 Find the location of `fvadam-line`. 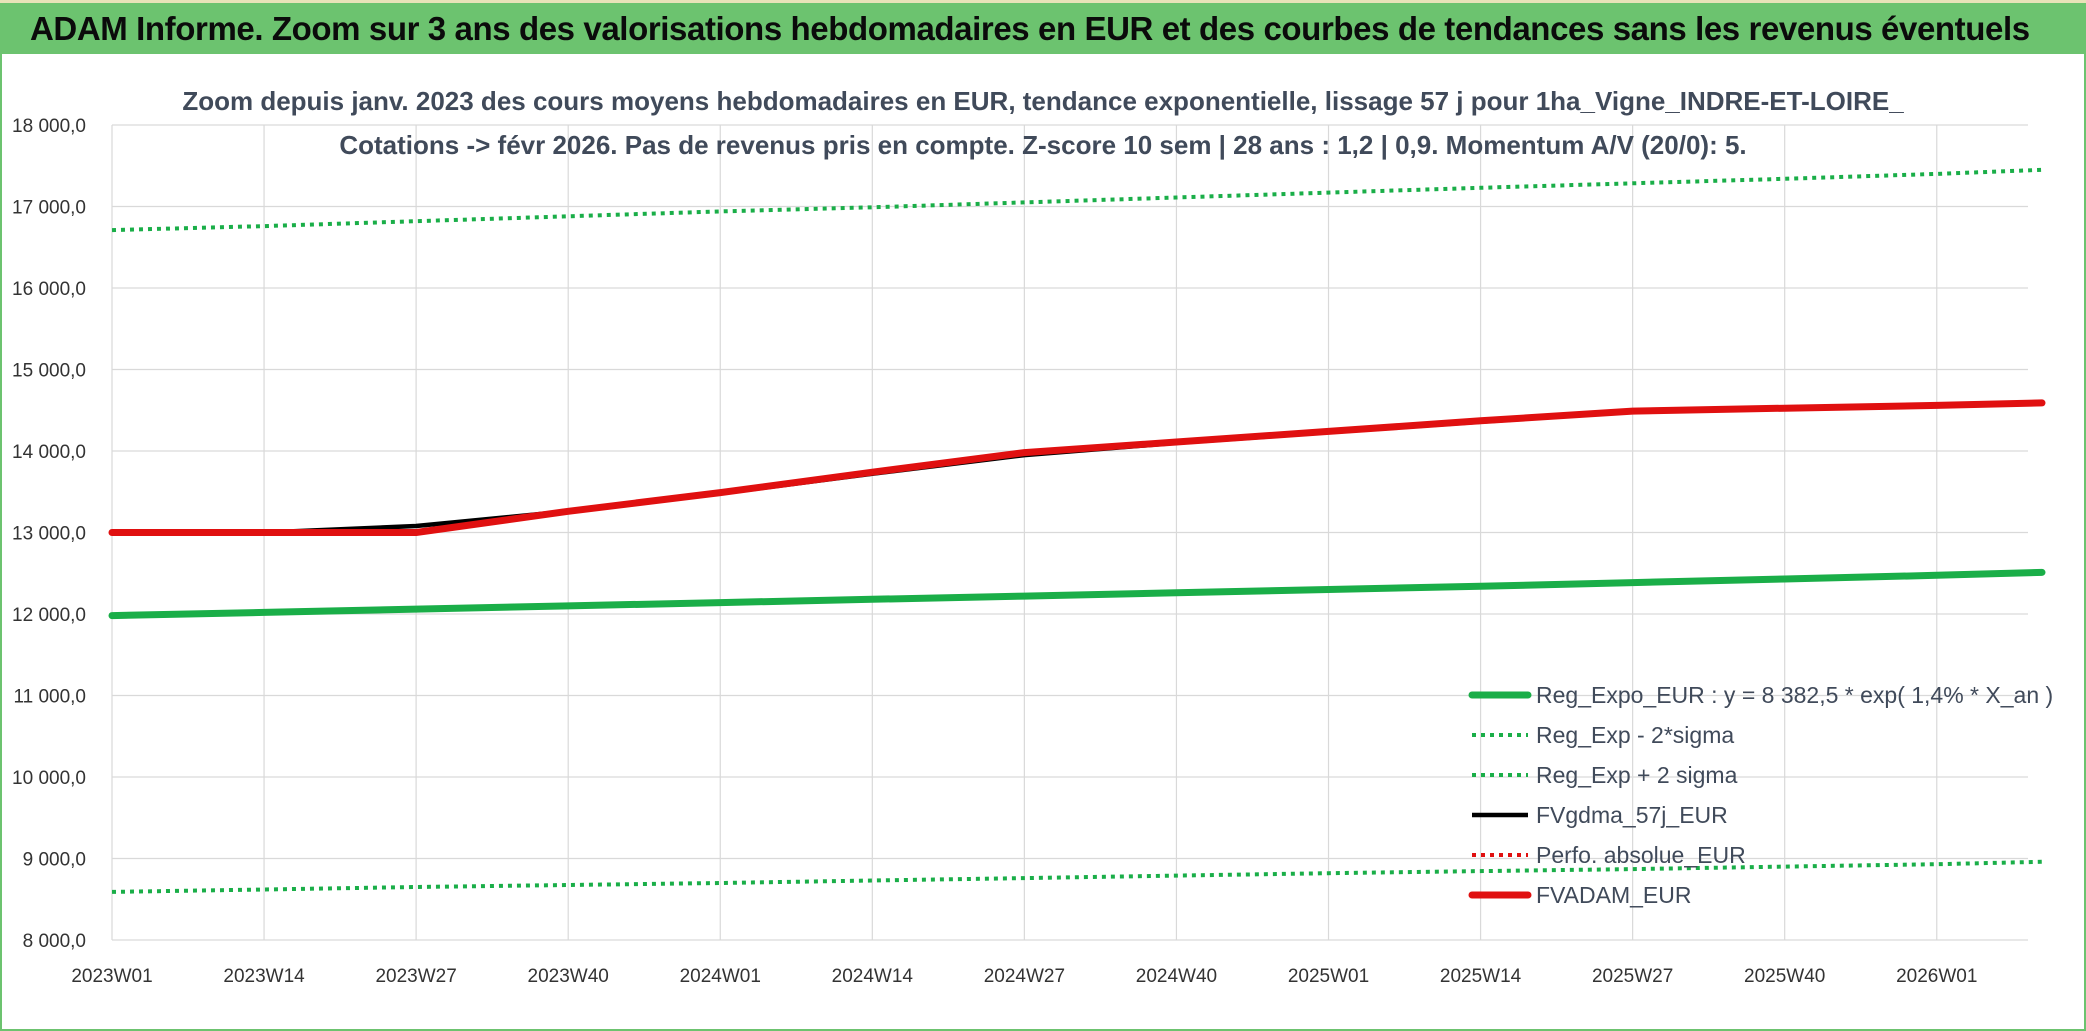

fvadam-line is located at coordinates (1077, 467).